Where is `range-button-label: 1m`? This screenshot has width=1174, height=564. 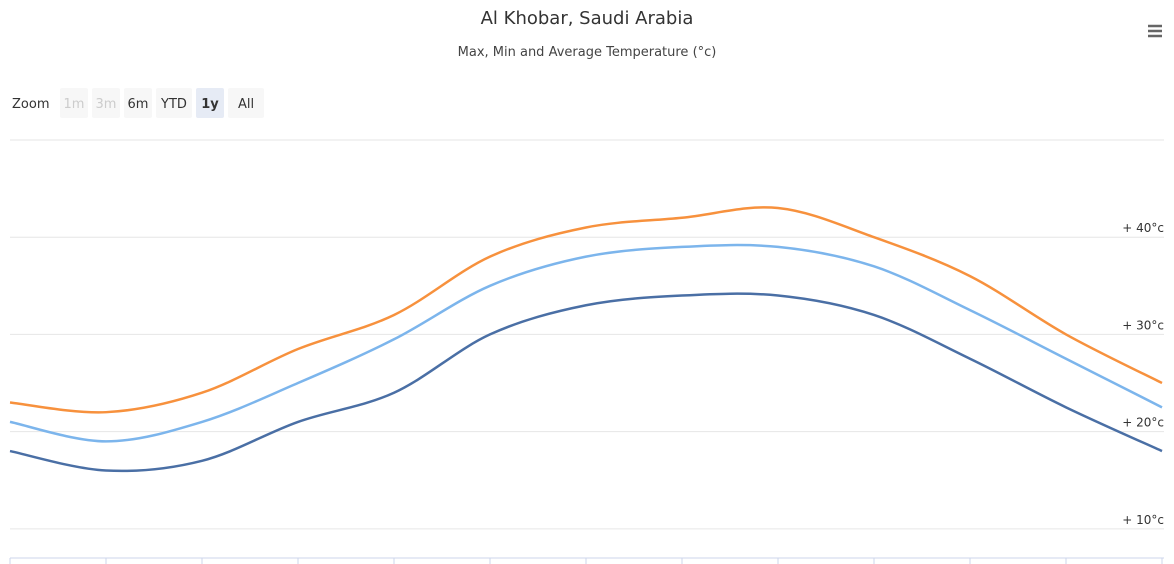
range-button-label: 1m is located at coordinates (74, 104).